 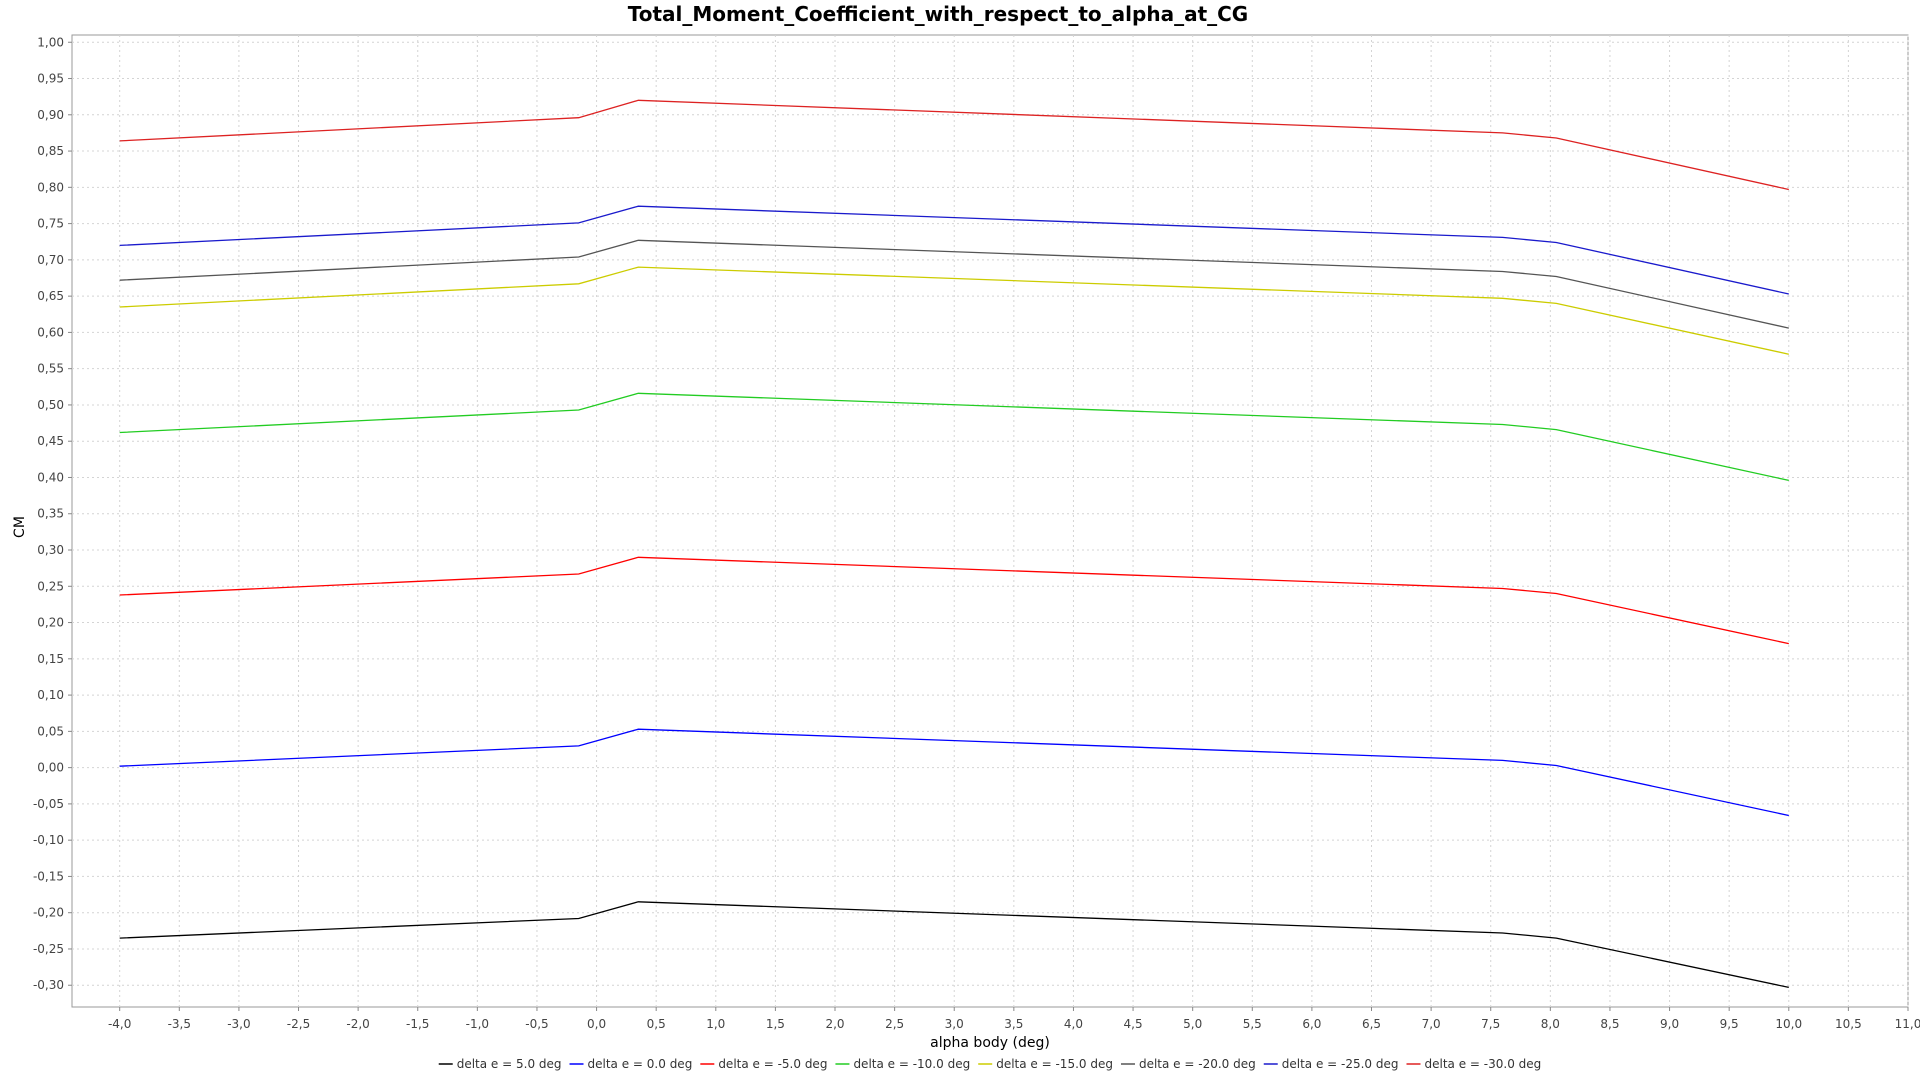 I want to click on x-tick-label: -0,5, so click(x=536, y=1024).